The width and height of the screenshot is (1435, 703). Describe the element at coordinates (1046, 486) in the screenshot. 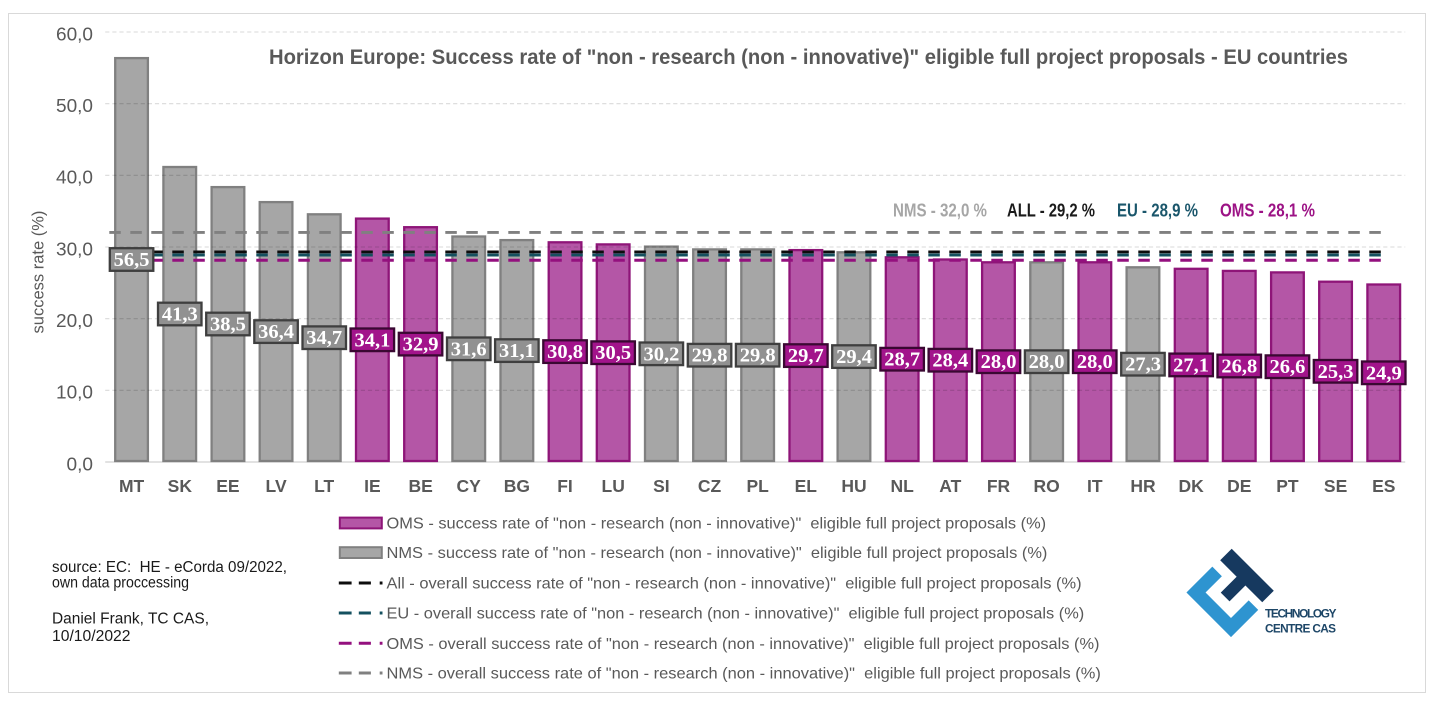

I see `svg-text: RO` at that location.